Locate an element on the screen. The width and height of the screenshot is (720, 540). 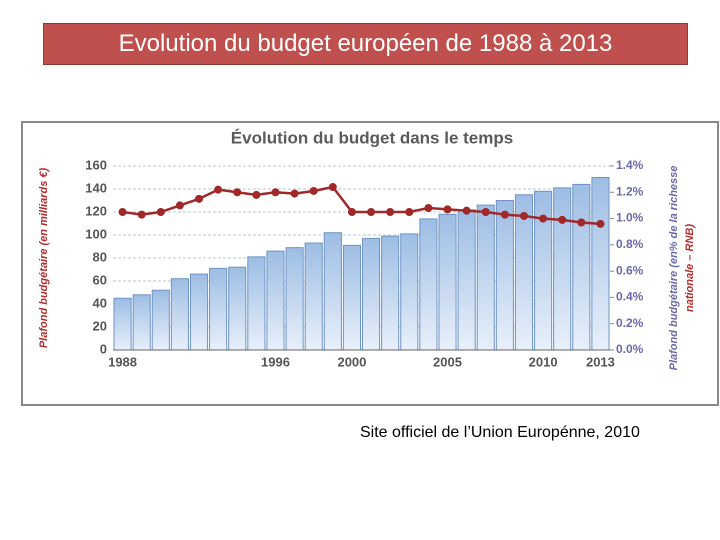
y2-tick-label: 1.0% is located at coordinates (630, 218).